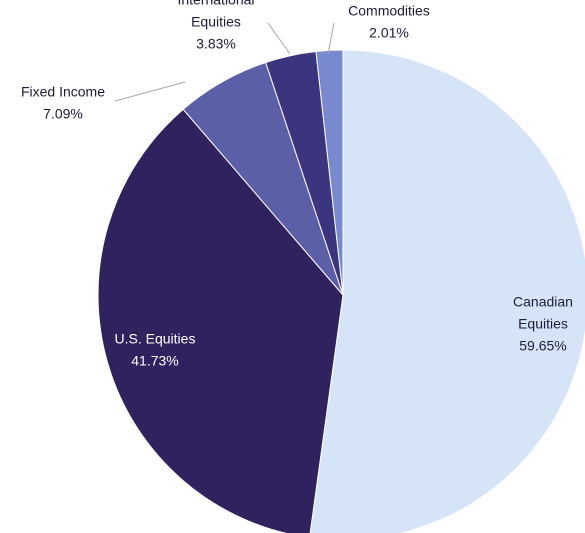 This screenshot has width=585, height=533. Describe the element at coordinates (389, 33) in the screenshot. I see `slice-percent-commodities: 2.01%` at that location.